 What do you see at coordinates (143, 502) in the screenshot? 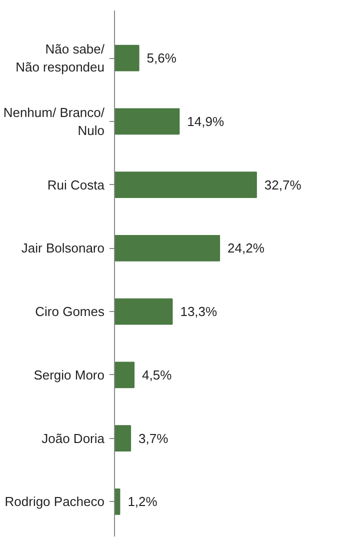
I see `data-label: 1,2%` at bounding box center [143, 502].